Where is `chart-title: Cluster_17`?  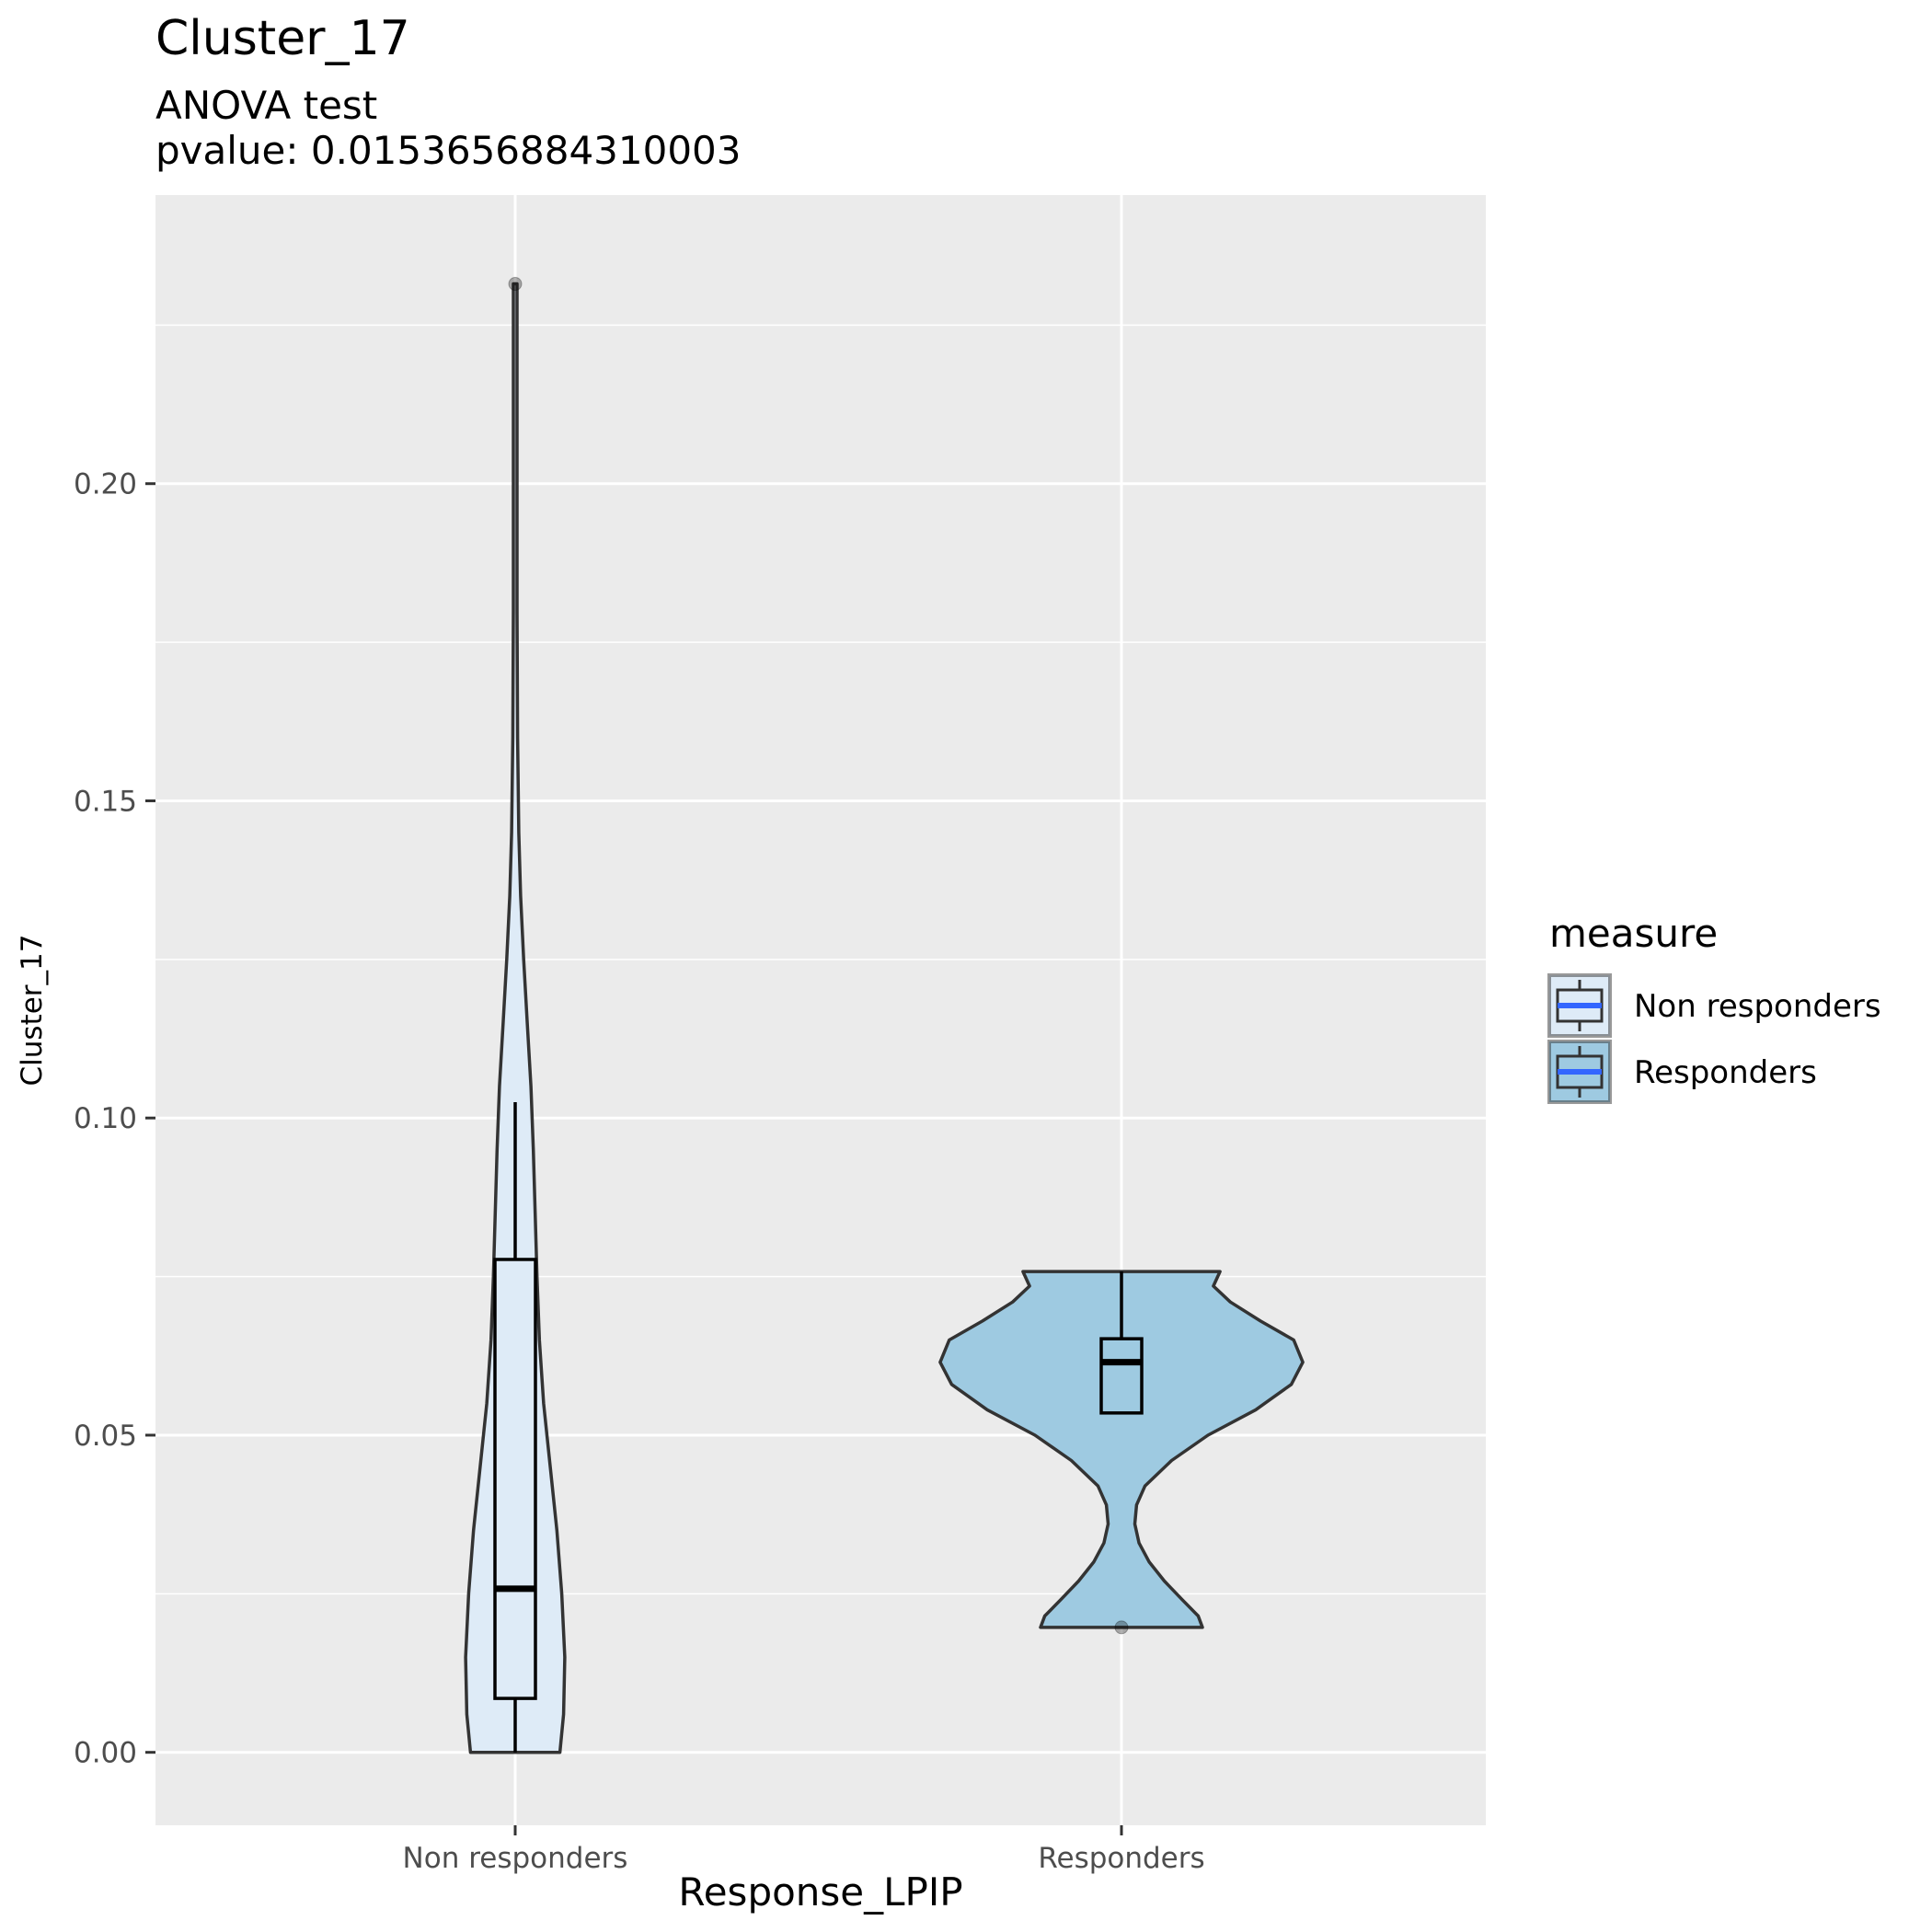 chart-title: Cluster_17 is located at coordinates (282, 38).